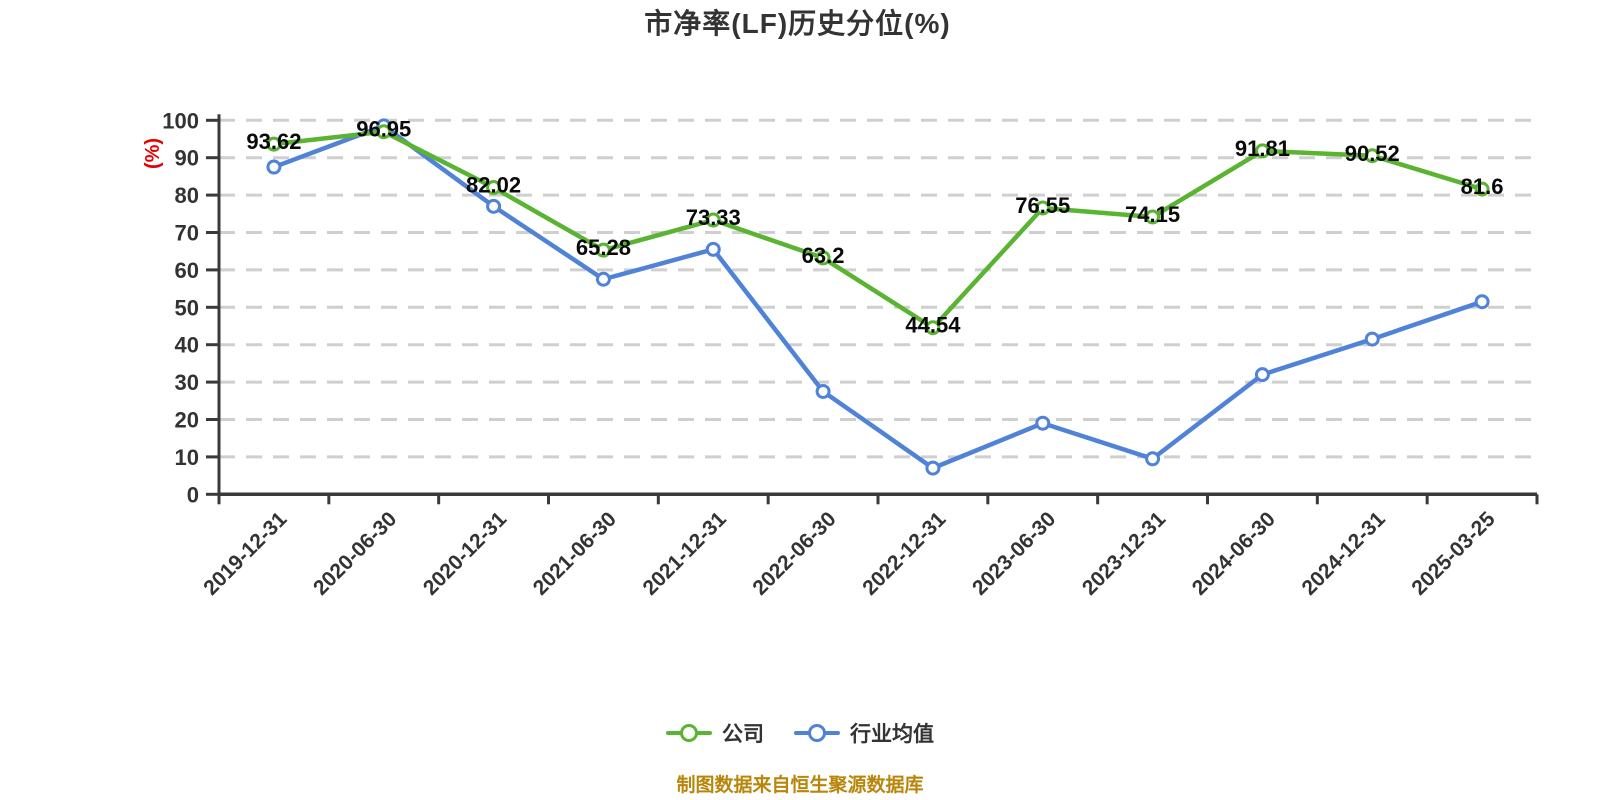 The image size is (1600, 800). I want to click on data-label: 90.52, so click(1372, 153).